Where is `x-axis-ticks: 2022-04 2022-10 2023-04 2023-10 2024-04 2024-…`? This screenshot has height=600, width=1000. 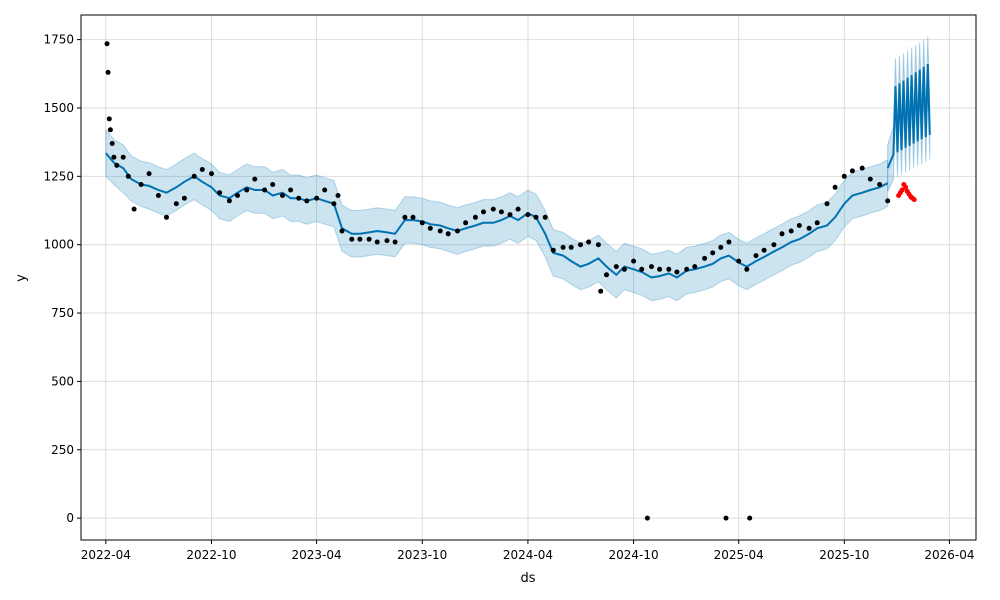 x-axis-ticks: 2022-04 2022-10 2023-04 2023-10 2024-04 2024-… is located at coordinates (528, 551).